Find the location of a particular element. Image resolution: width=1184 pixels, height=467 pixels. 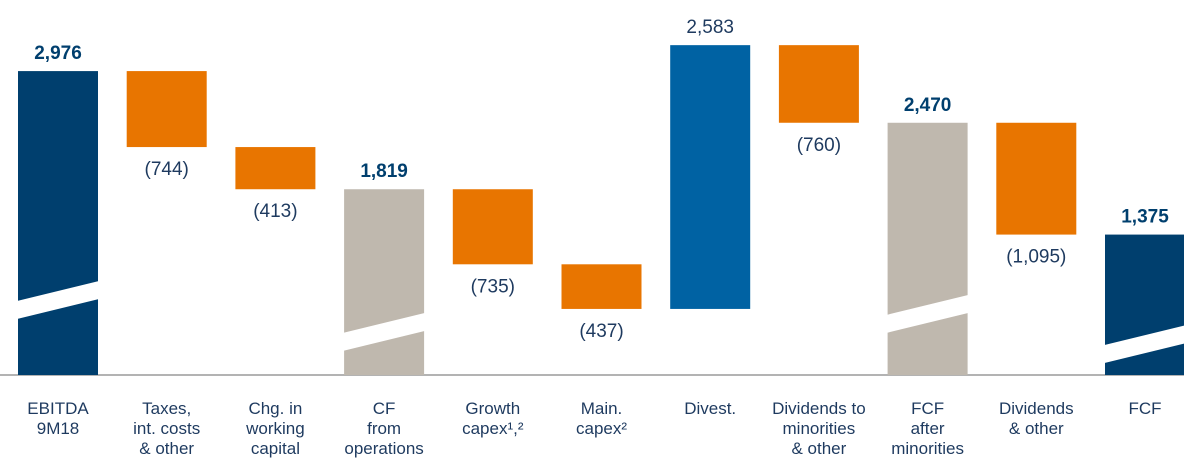

x-tick-label: from is located at coordinates (384, 428).